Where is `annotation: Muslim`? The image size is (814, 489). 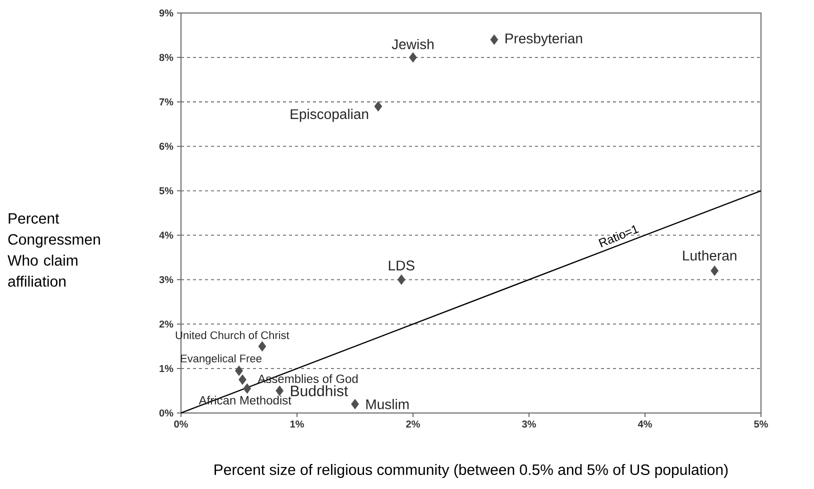
annotation: Muslim is located at coordinates (387, 404).